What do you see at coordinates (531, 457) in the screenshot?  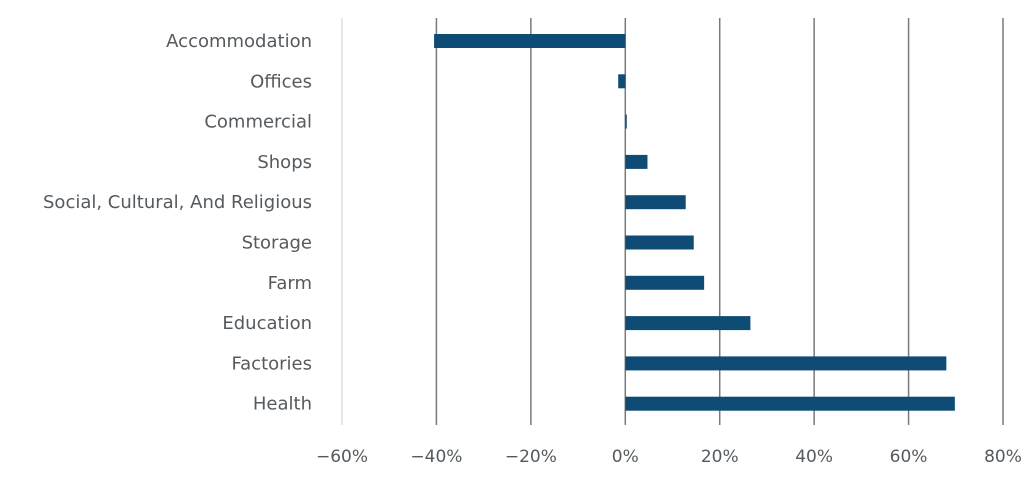 I see `x-tick-label: −20%` at bounding box center [531, 457].